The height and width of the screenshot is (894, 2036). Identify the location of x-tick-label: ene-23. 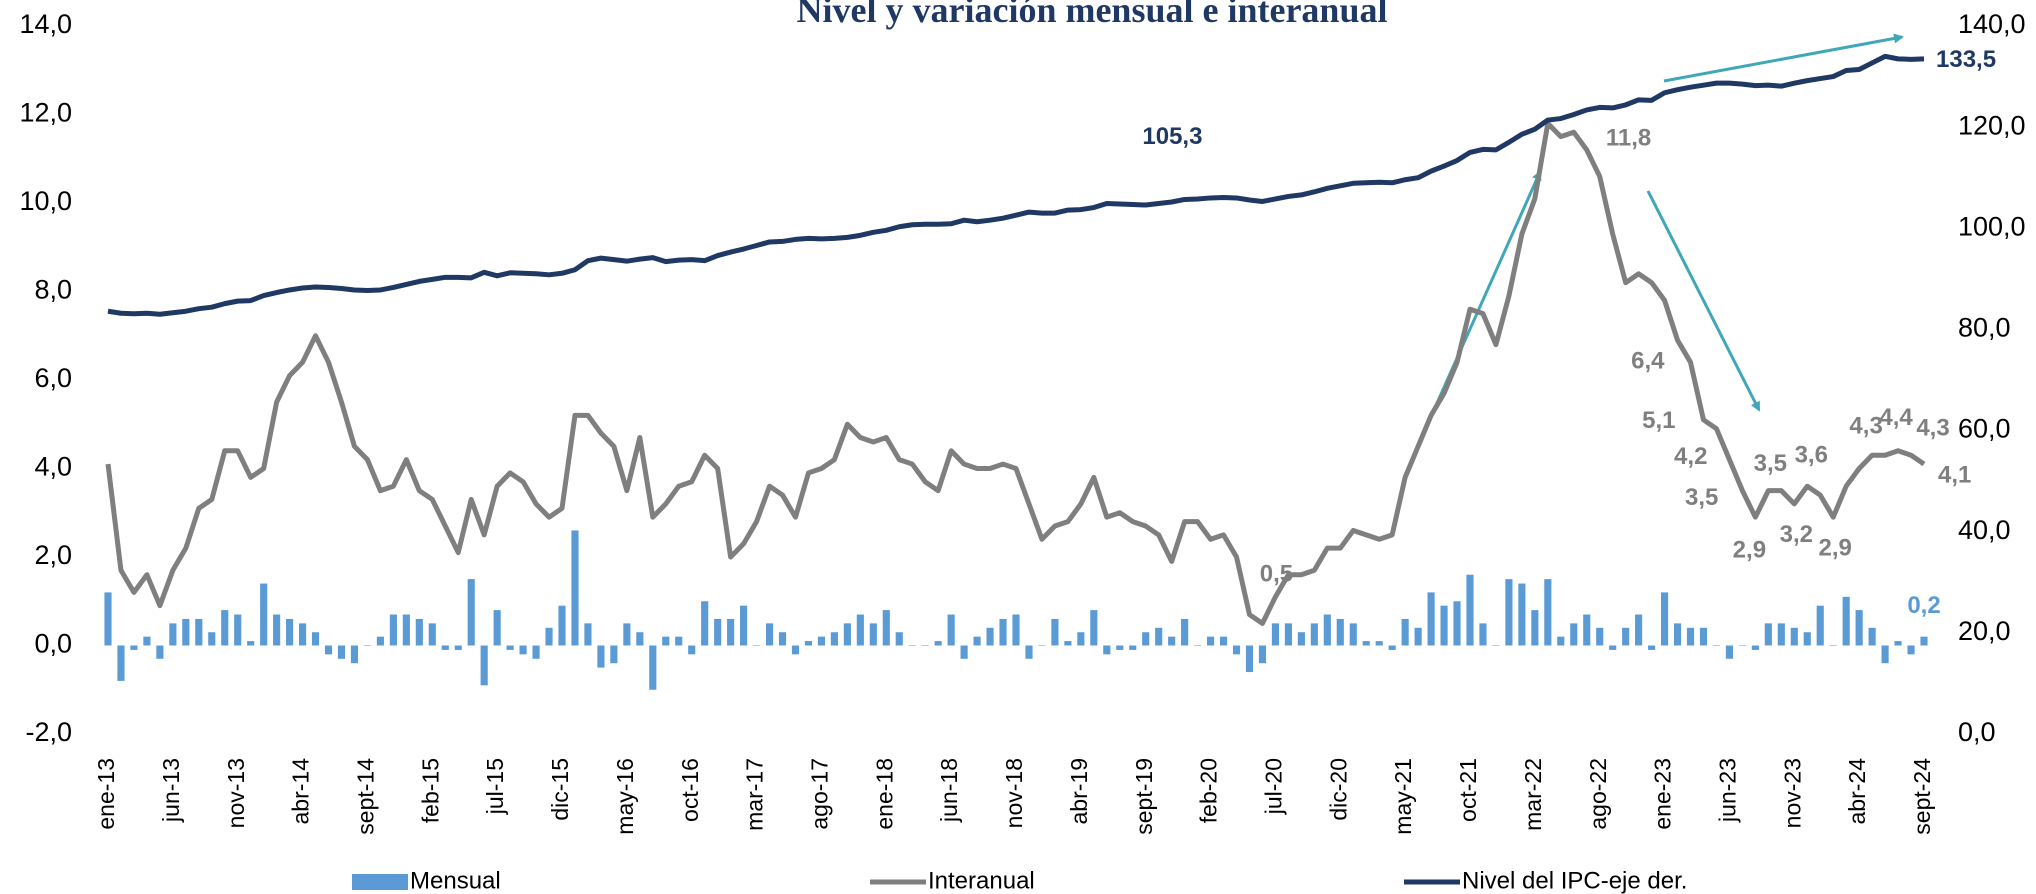
(1663, 794).